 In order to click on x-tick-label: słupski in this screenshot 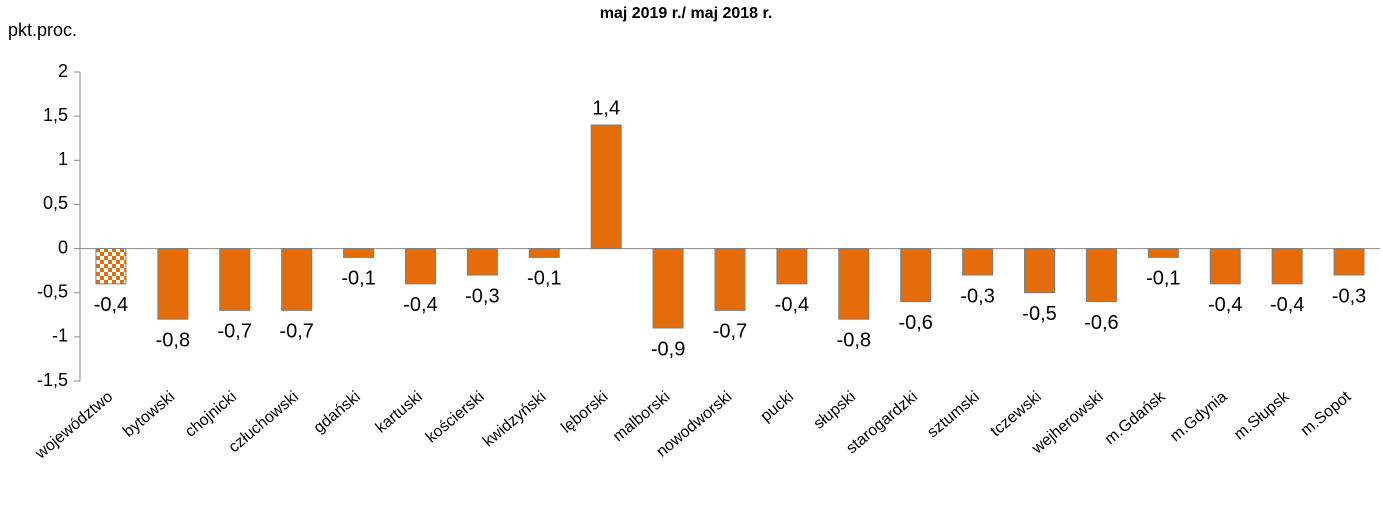, I will do `click(835, 410)`.